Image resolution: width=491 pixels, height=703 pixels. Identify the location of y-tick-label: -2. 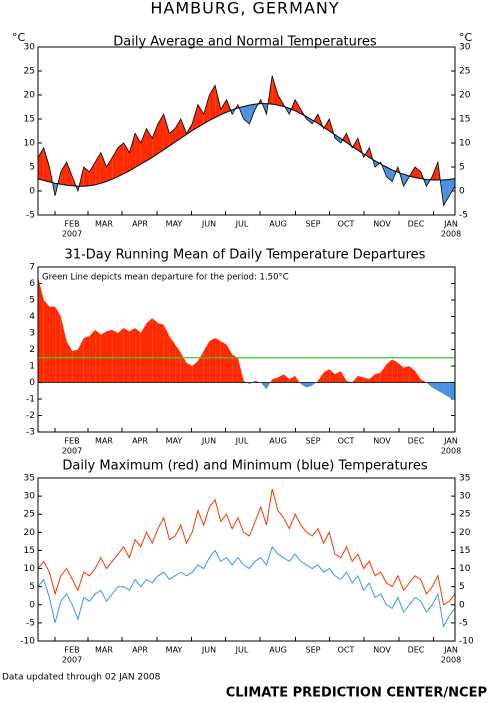
(30, 416).